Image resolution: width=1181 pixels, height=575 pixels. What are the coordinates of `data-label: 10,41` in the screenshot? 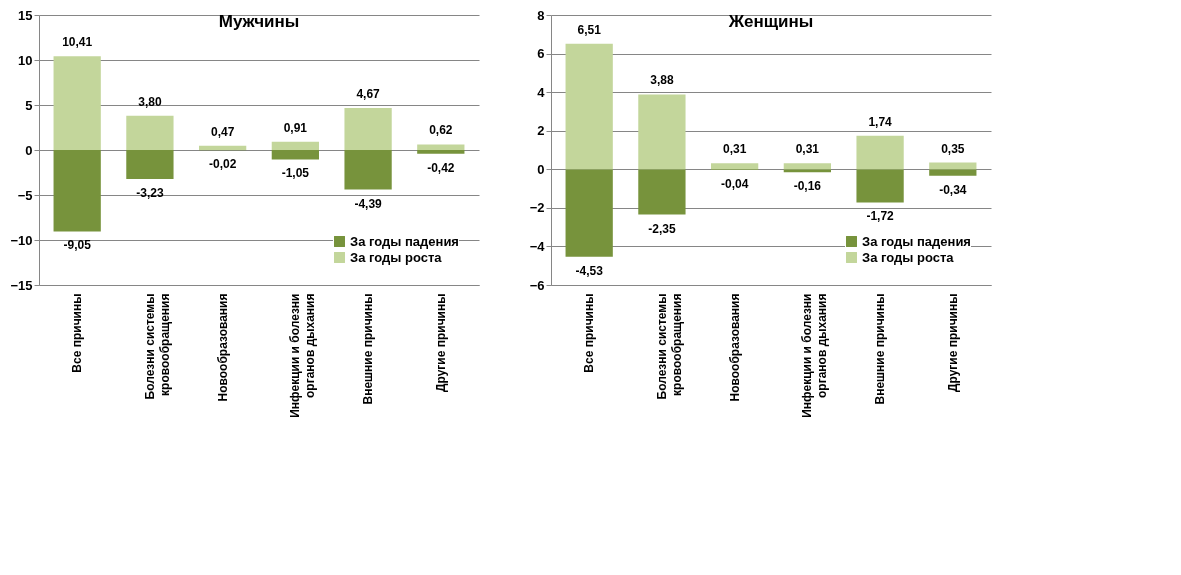 It's located at (77, 42).